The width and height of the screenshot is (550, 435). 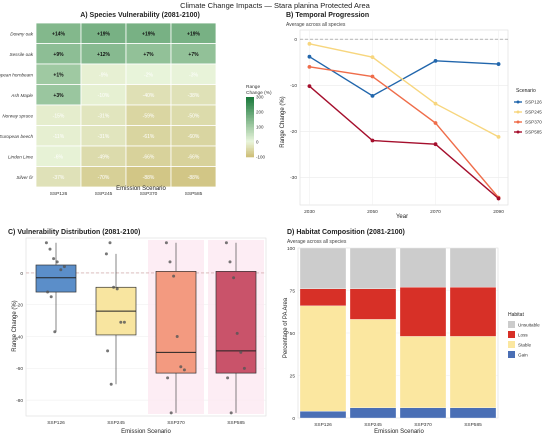 What do you see at coordinates (293, 419) in the screenshot?
I see `y-tick-label: 0` at bounding box center [293, 419].